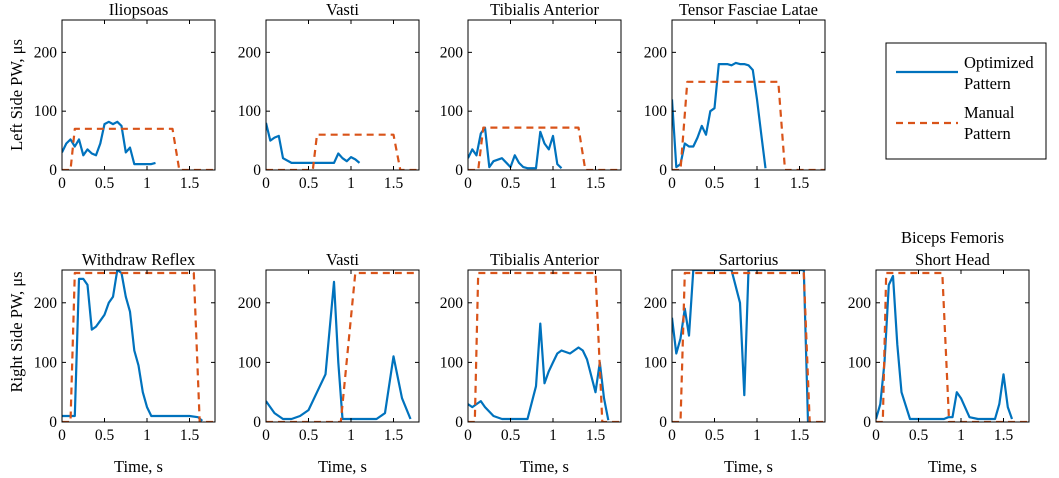 Image resolution: width=1059 pixels, height=478 pixels. I want to click on panel-title: Withdraw Reflex, so click(139, 259).